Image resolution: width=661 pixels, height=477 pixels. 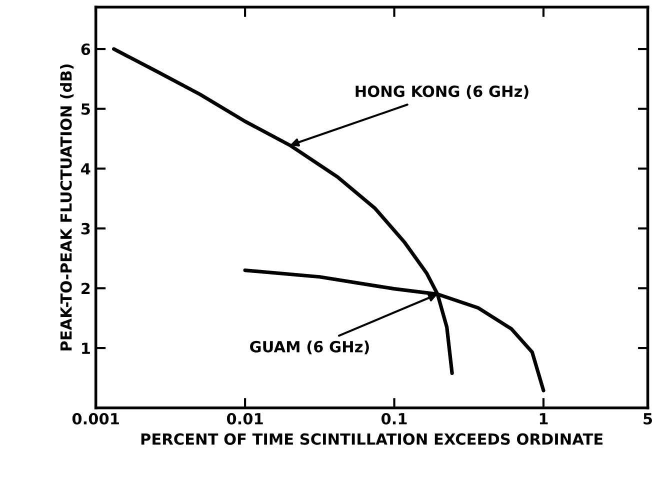 What do you see at coordinates (86, 288) in the screenshot?
I see `y-tick-label: 2` at bounding box center [86, 288].